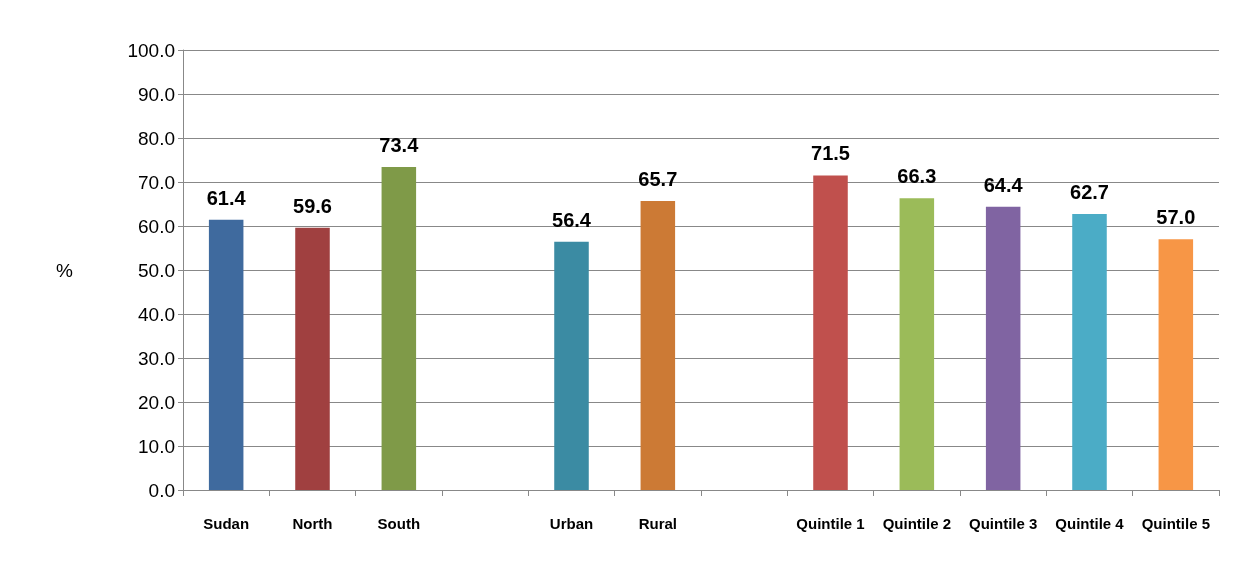 This screenshot has height=564, width=1242. I want to click on y-tick-label: 20.0, so click(156, 402).